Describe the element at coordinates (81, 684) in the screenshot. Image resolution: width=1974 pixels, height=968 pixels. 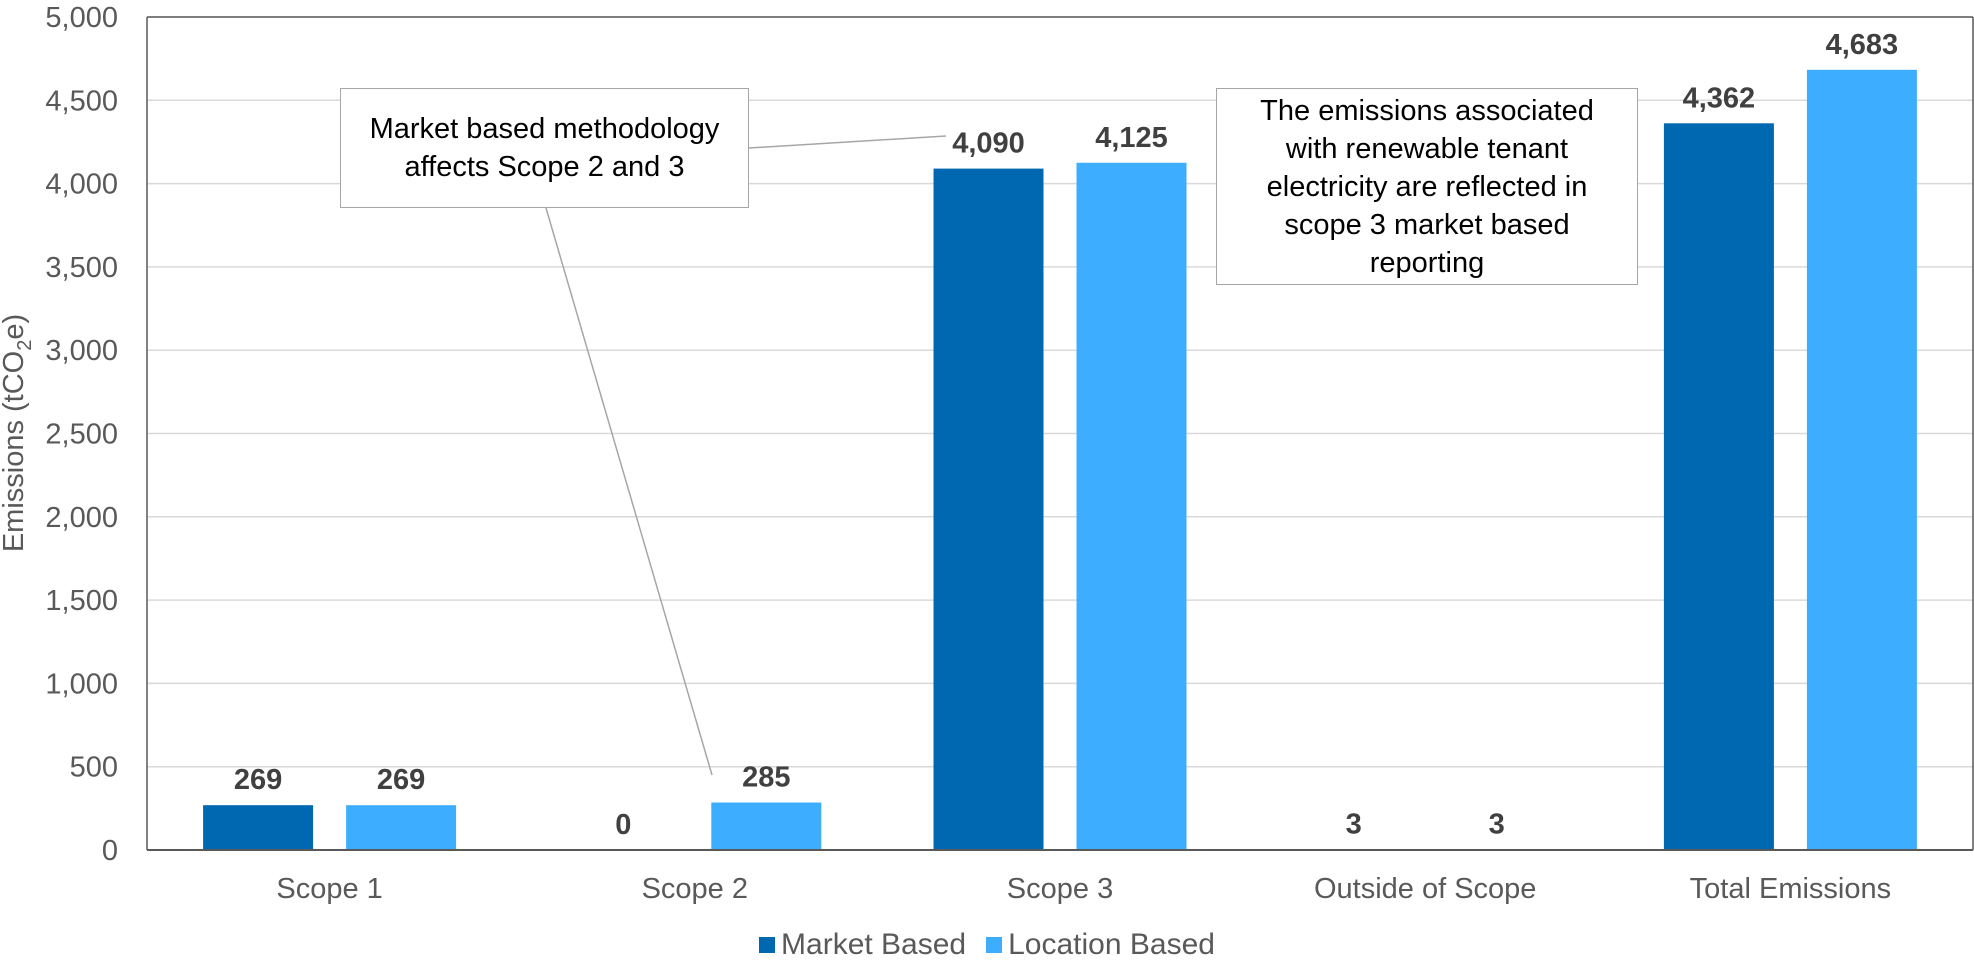
I see `y-tick-label: 1,000` at that location.